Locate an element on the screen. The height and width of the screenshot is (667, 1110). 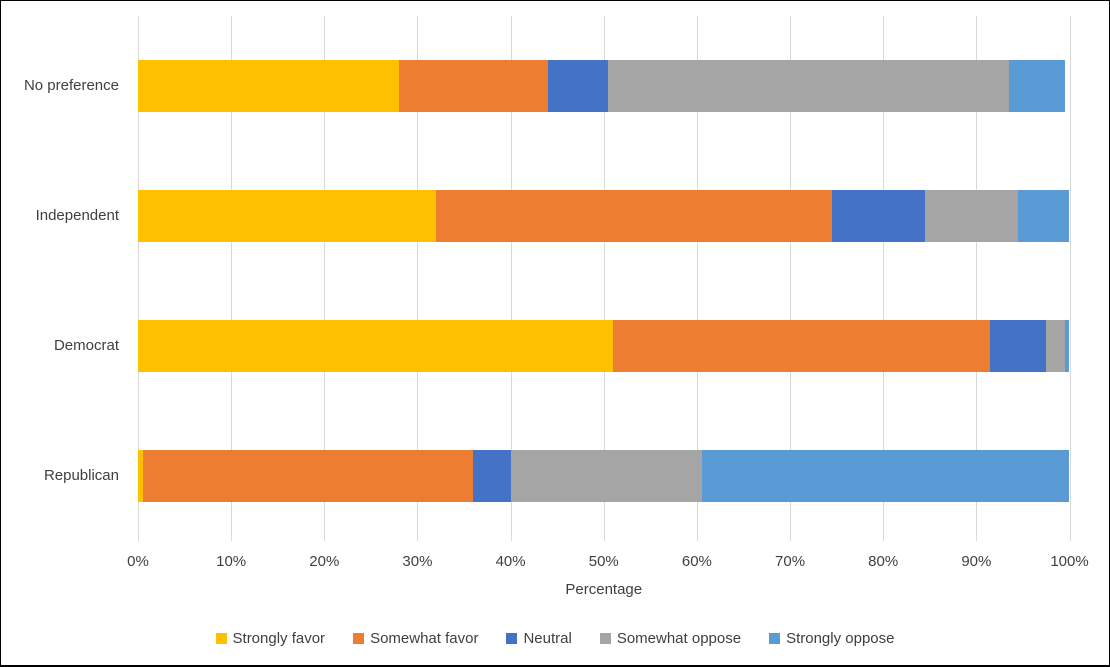
legend-item: Strongly favor is located at coordinates (270, 638).